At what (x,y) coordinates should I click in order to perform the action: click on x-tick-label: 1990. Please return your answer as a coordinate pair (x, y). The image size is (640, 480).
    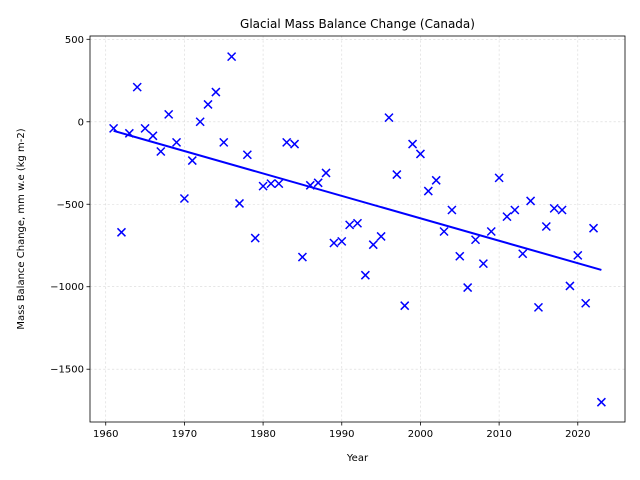
    Looking at the image, I should click on (341, 434).